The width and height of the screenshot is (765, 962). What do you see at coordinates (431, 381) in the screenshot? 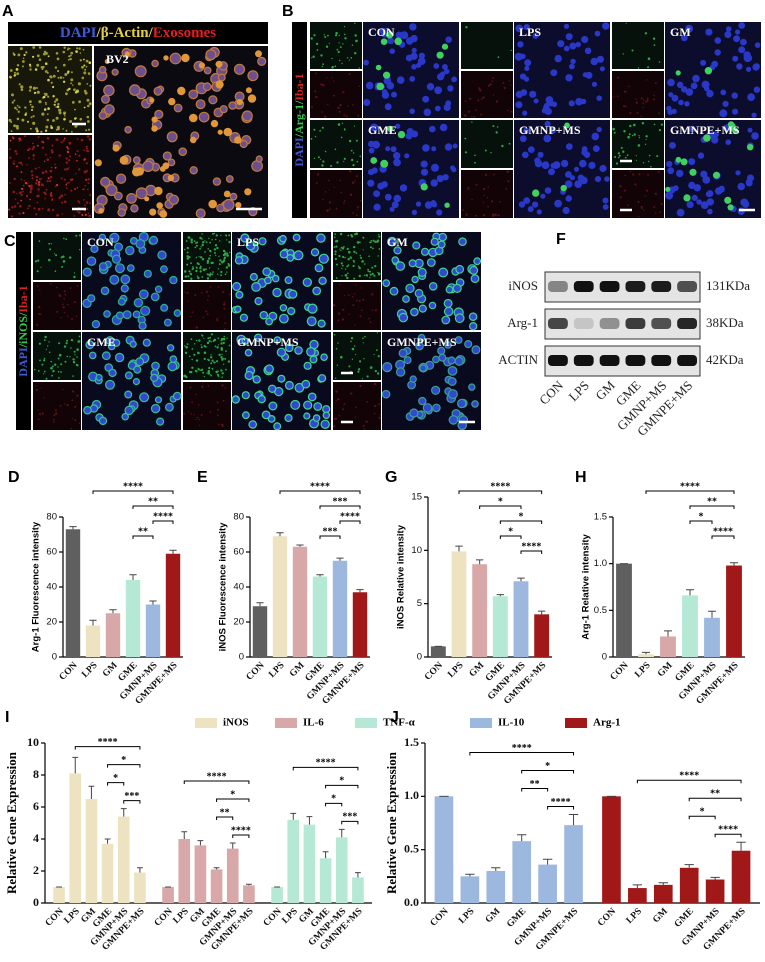
I see `image-background` at bounding box center [431, 381].